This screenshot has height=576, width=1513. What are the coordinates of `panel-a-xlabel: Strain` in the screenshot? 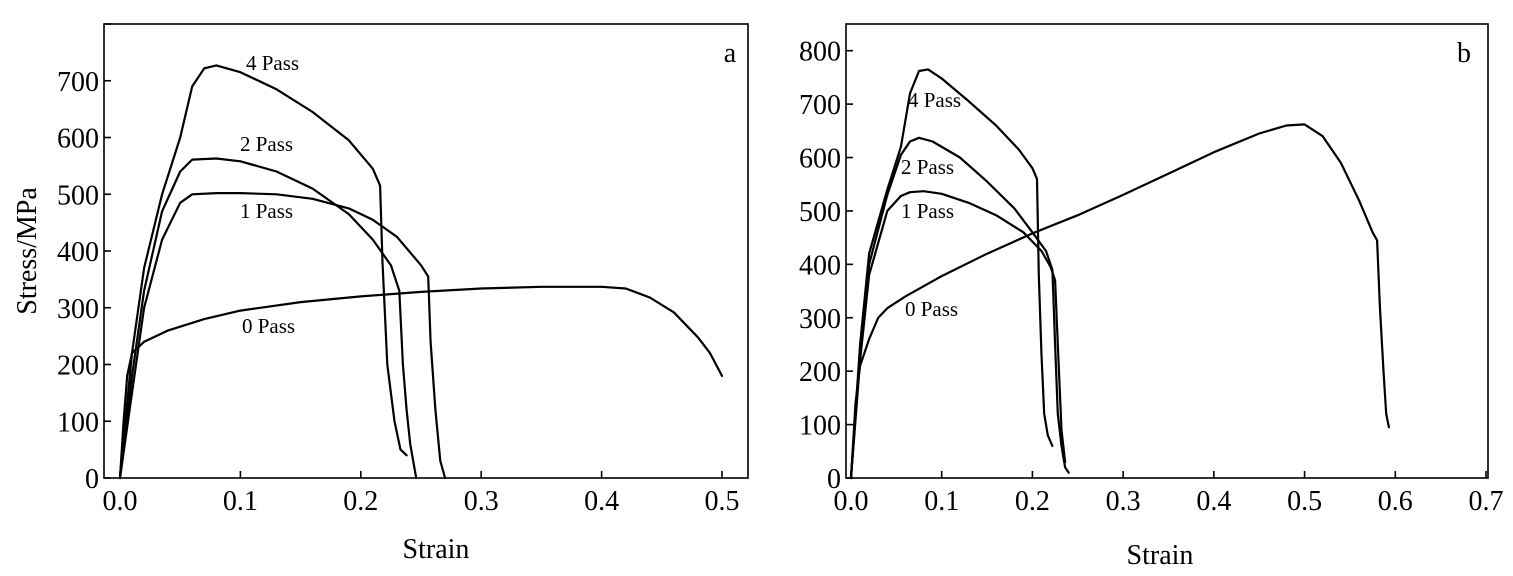 It's located at (436, 549).